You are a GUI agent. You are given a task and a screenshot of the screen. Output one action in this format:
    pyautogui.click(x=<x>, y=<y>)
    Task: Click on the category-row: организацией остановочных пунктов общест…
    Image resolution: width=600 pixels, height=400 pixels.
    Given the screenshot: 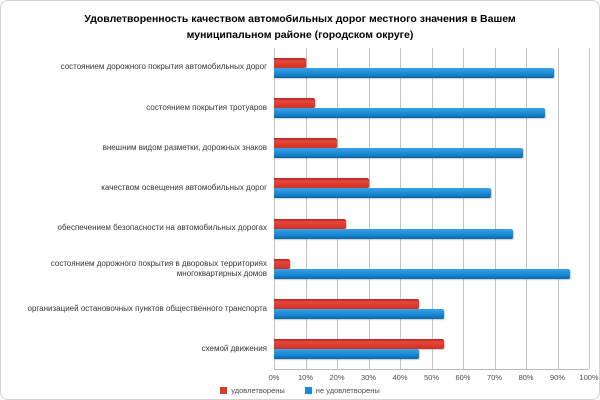 What is the action you would take?
    pyautogui.click(x=300, y=309)
    